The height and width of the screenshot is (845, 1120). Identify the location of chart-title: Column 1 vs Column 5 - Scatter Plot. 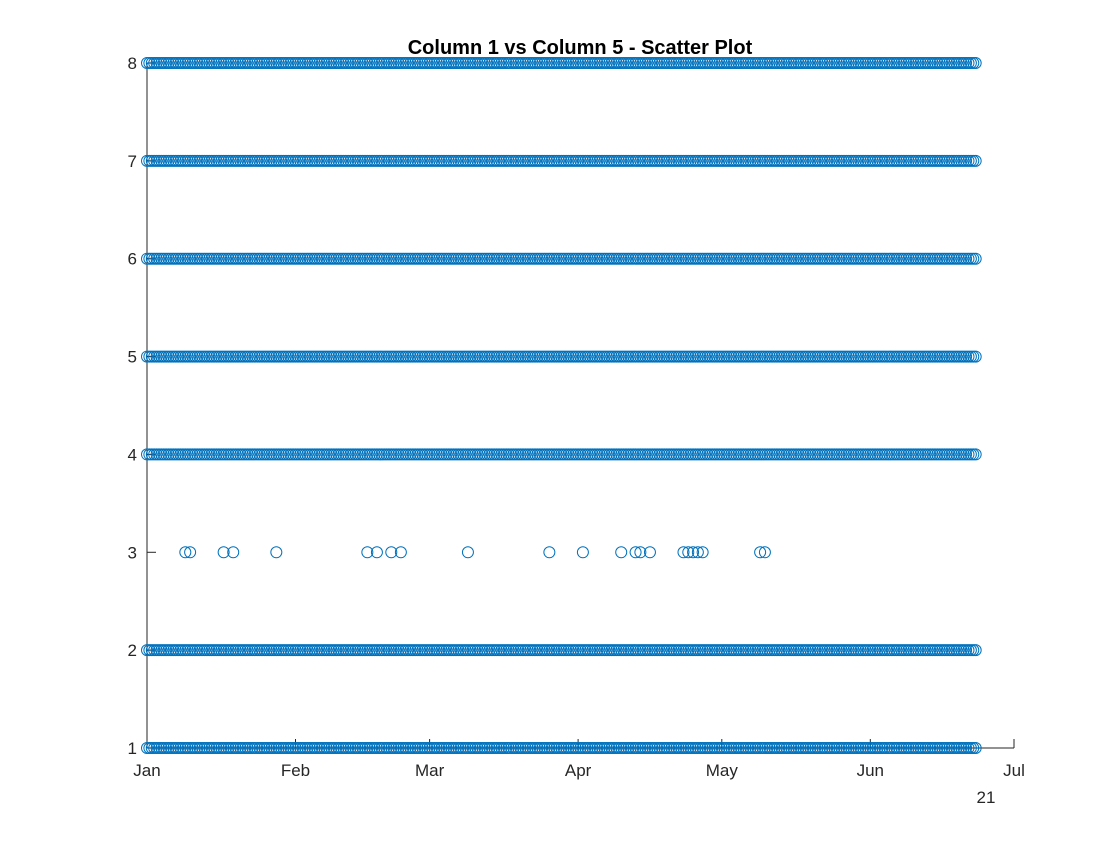
(580, 48).